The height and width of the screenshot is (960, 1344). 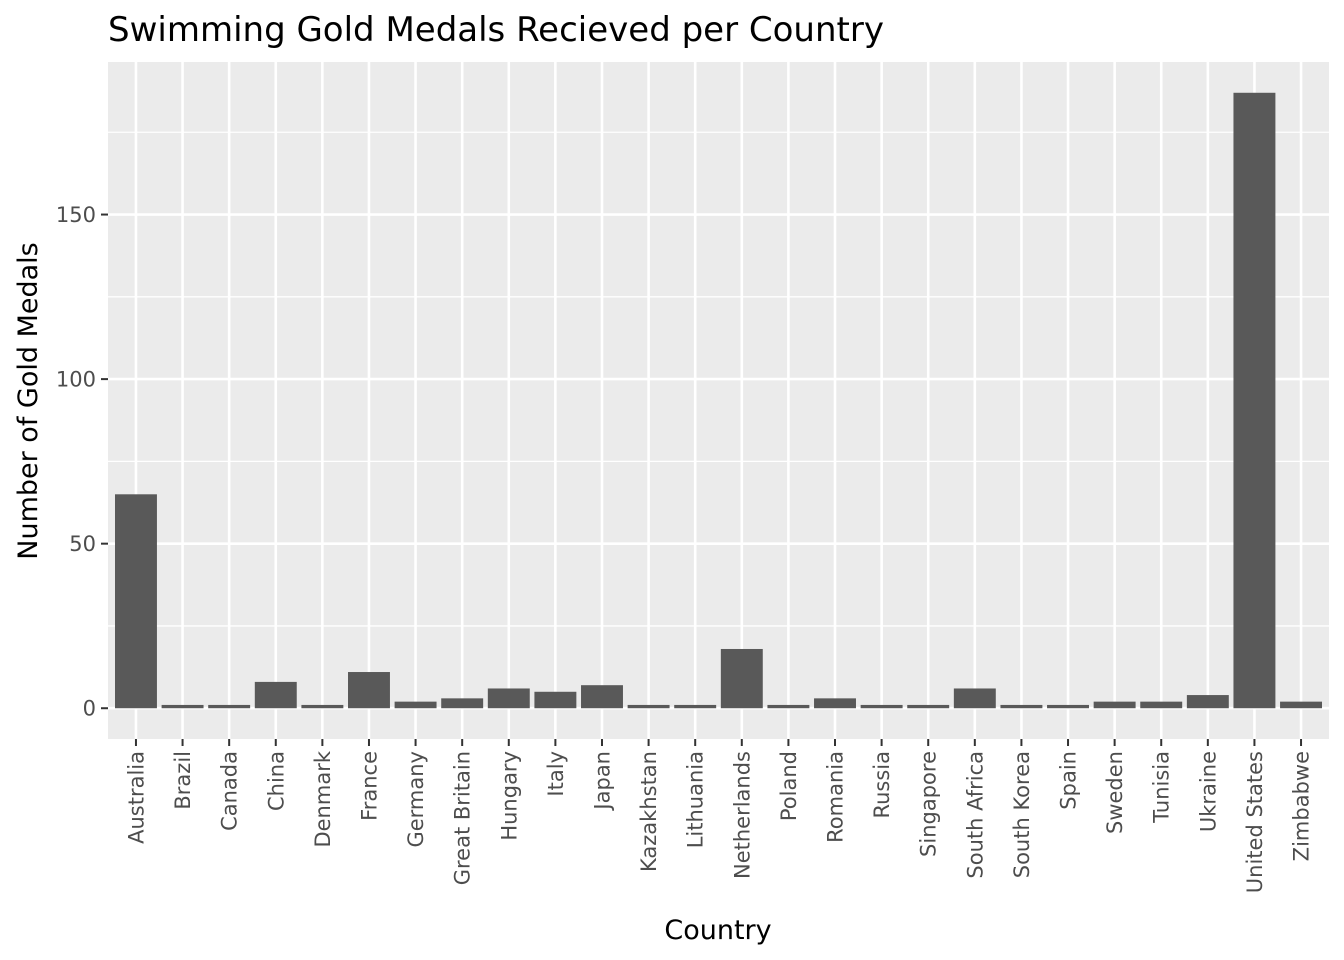 What do you see at coordinates (556, 774) in the screenshot?
I see `x-tick-label: Italy` at bounding box center [556, 774].